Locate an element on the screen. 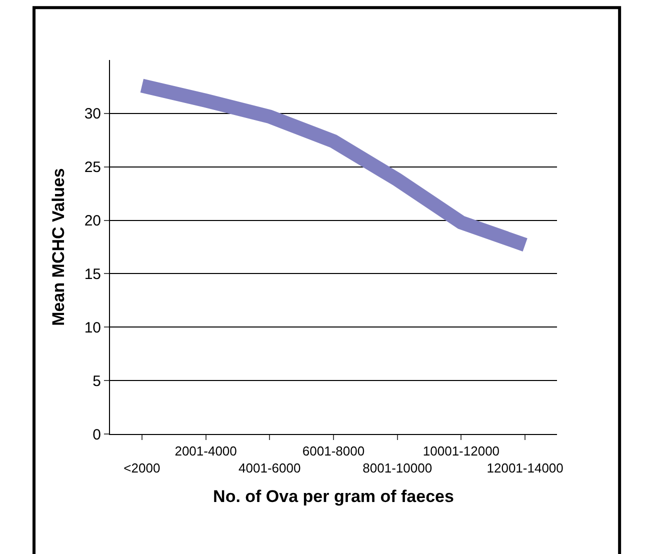  y-tick-label: 10 is located at coordinates (92, 327).